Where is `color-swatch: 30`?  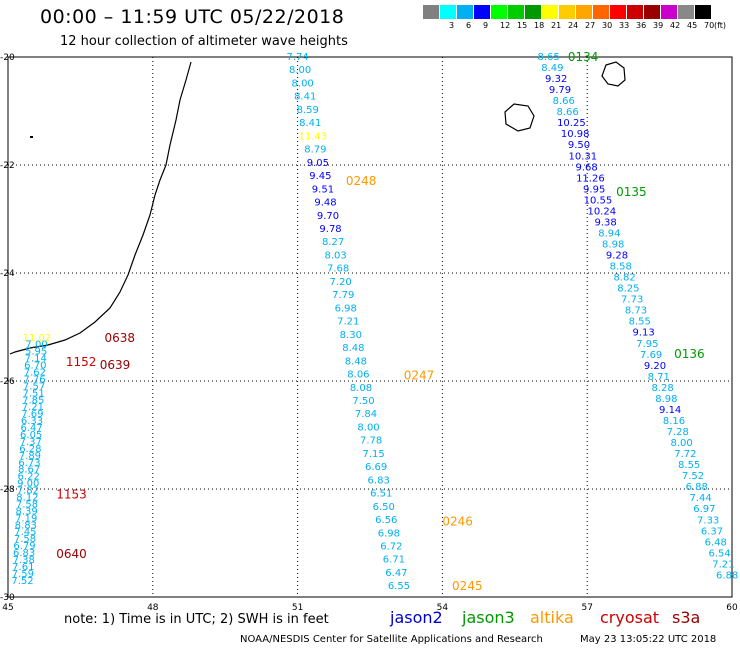
color-swatch: 30 is located at coordinates (602, 17).